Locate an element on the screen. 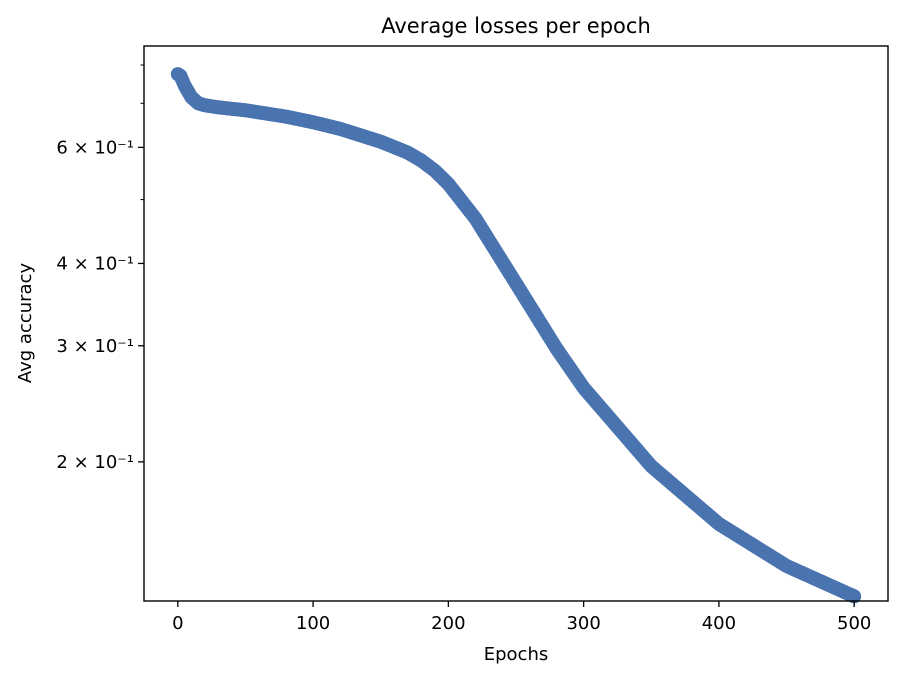 The image size is (910, 679). chart-title: Average losses per epoch is located at coordinates (516, 26).